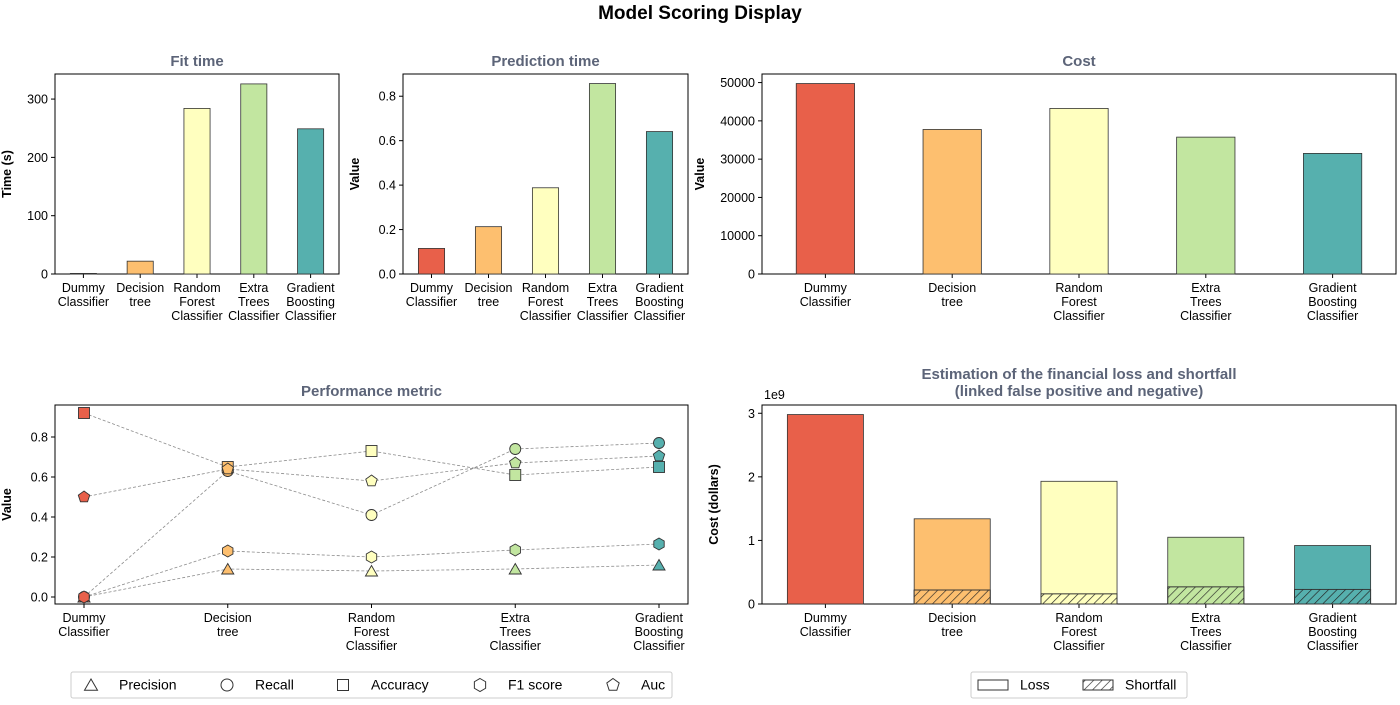  What do you see at coordinates (39, 598) in the screenshot?
I see `performance-ytick-label: 0.0` at bounding box center [39, 598].